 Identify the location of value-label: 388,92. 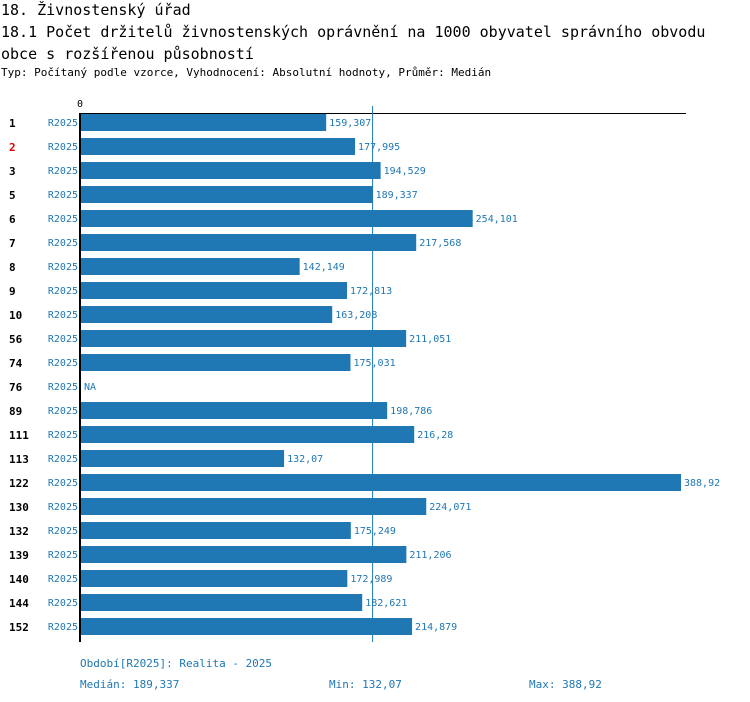
(702, 483).